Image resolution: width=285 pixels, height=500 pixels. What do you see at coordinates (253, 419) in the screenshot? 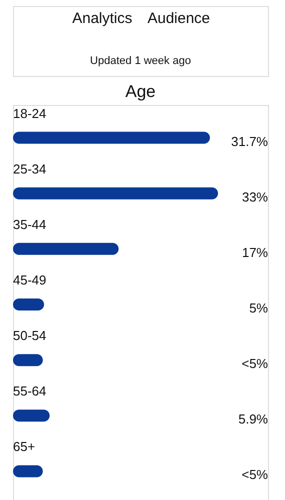
I see `data-label: 5.9%` at bounding box center [253, 419].